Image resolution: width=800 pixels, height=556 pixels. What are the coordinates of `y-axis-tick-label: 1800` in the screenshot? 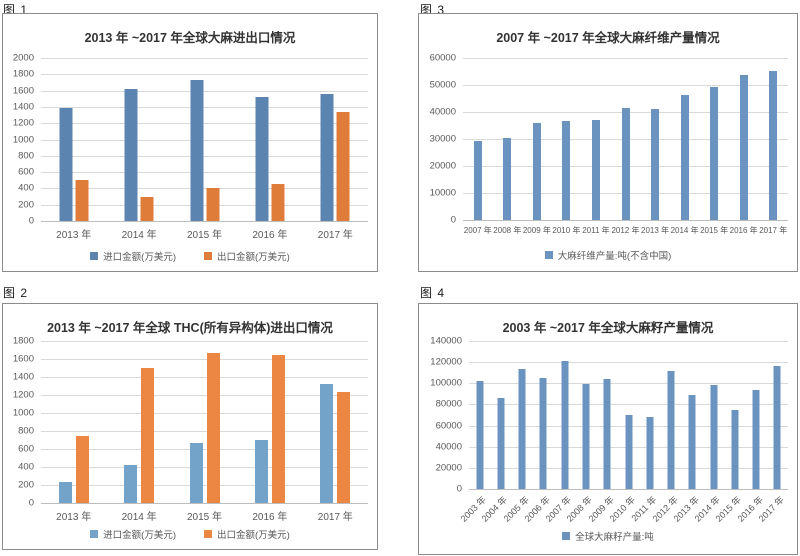 It's located at (23, 74).